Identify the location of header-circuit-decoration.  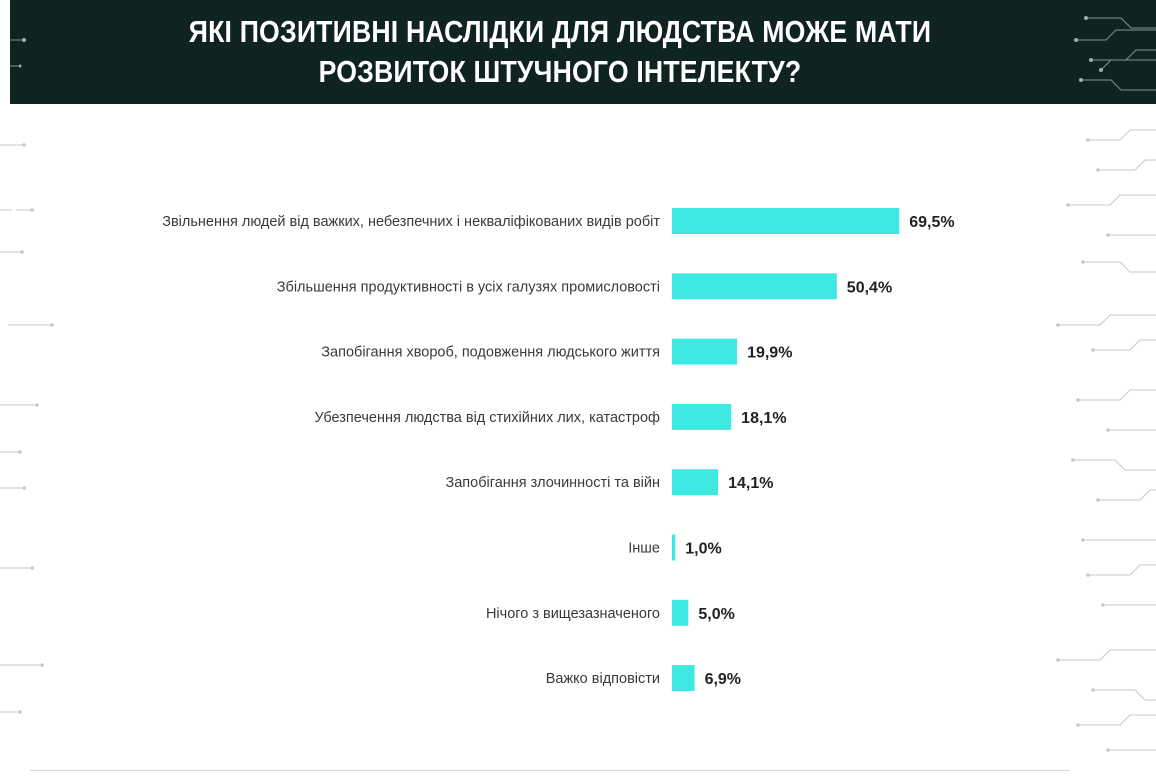
(1115, 53).